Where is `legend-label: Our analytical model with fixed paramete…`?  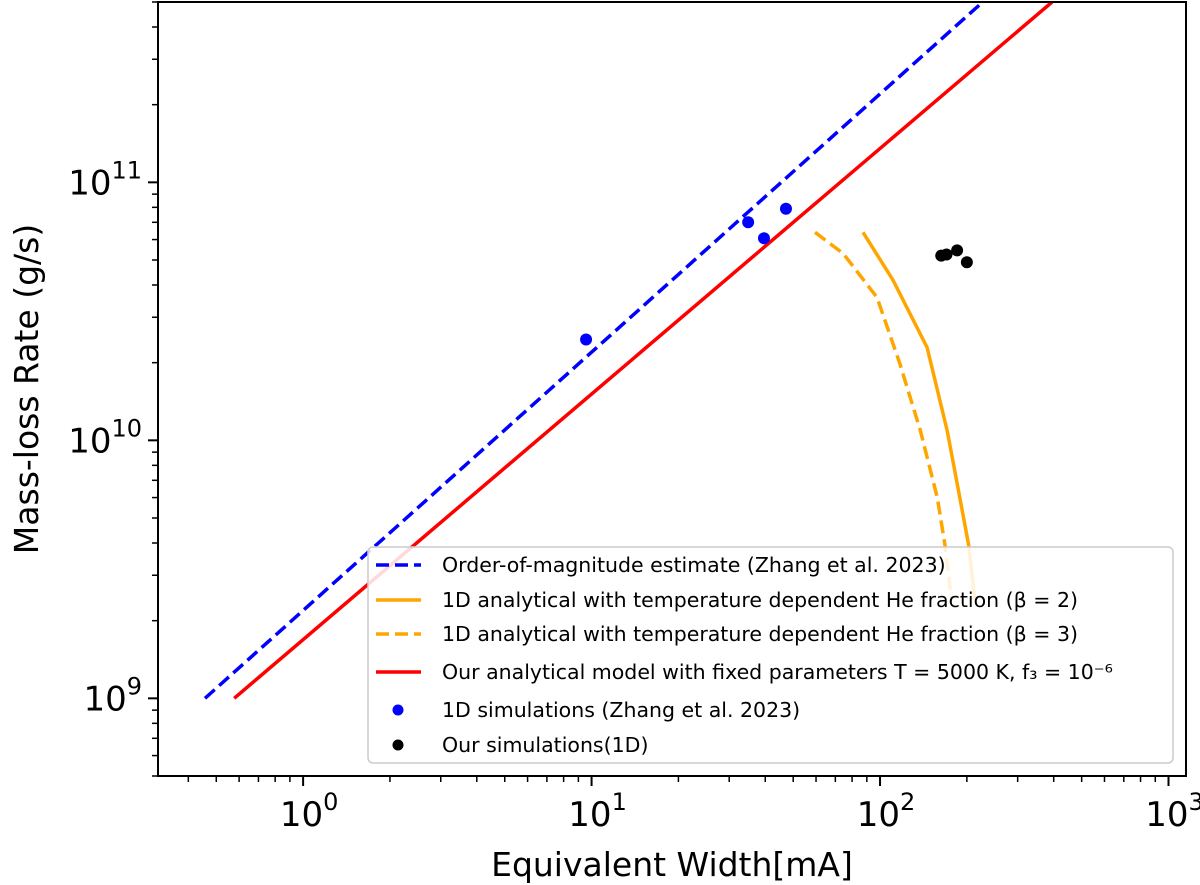
legend-label: Our analytical model with fixed paramete… is located at coordinates (777, 672).